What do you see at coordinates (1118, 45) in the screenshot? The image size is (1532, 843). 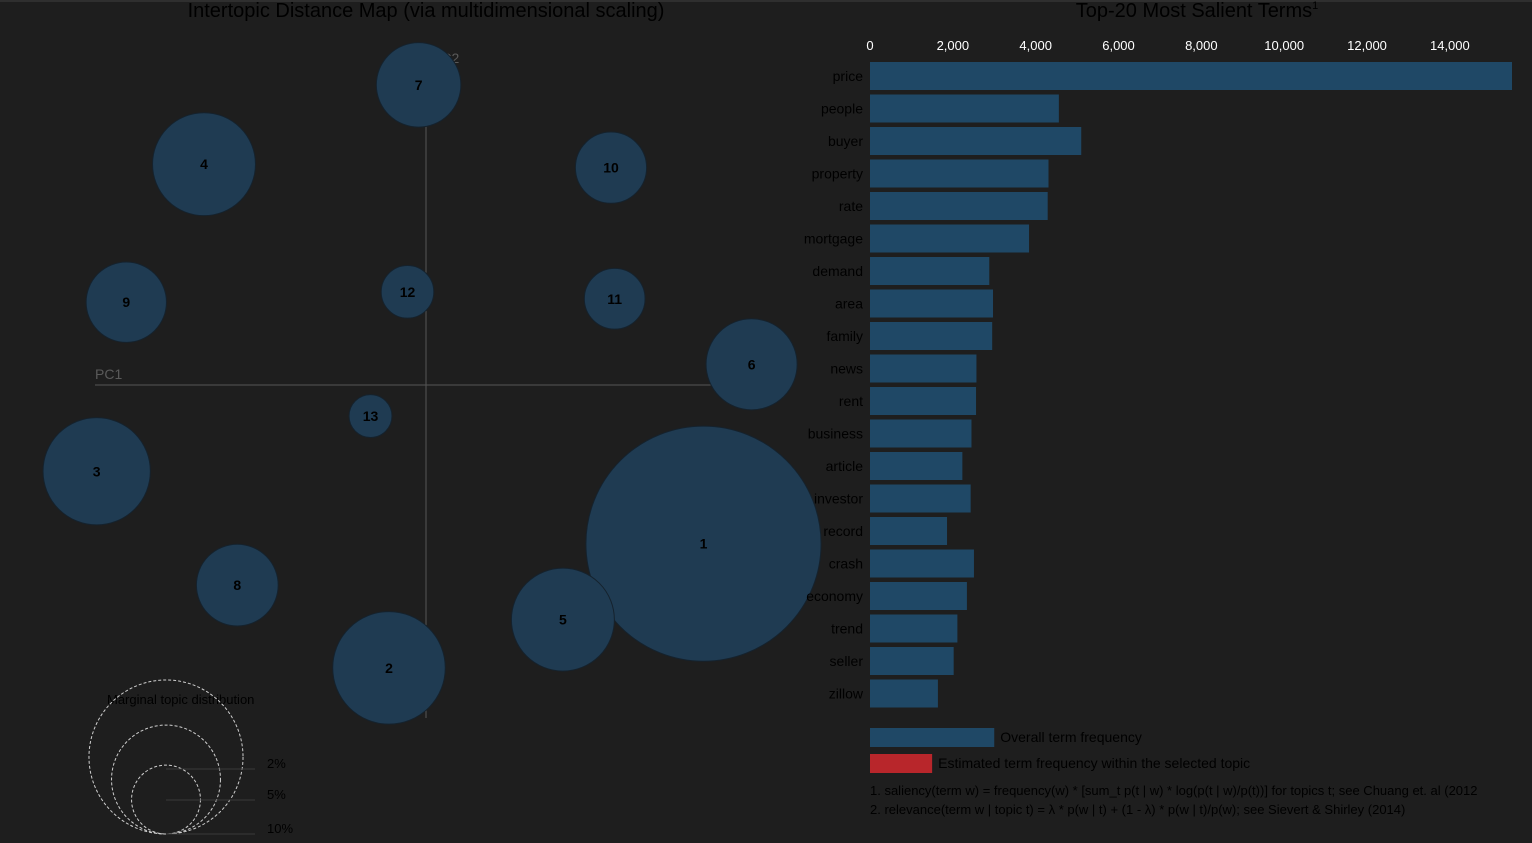 I see `x-tick-6000: 6,000` at bounding box center [1118, 45].